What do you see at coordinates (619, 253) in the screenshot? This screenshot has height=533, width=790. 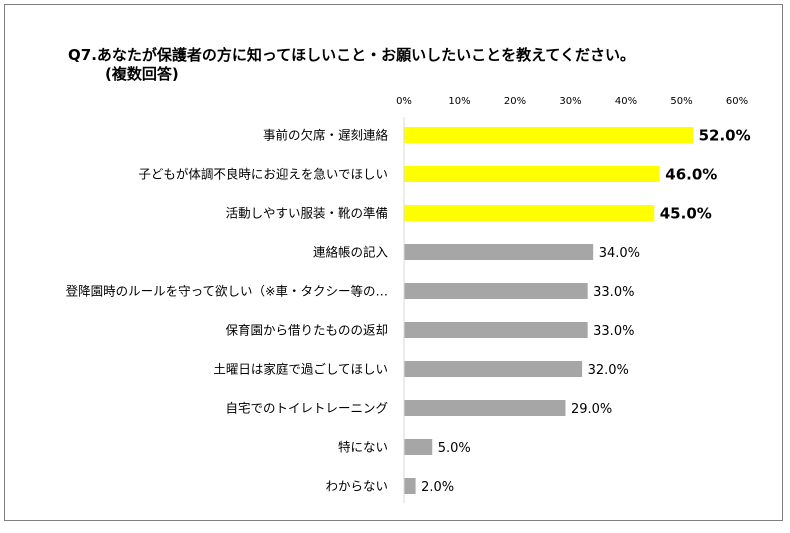 I see `data-label: 34.0%` at bounding box center [619, 253].